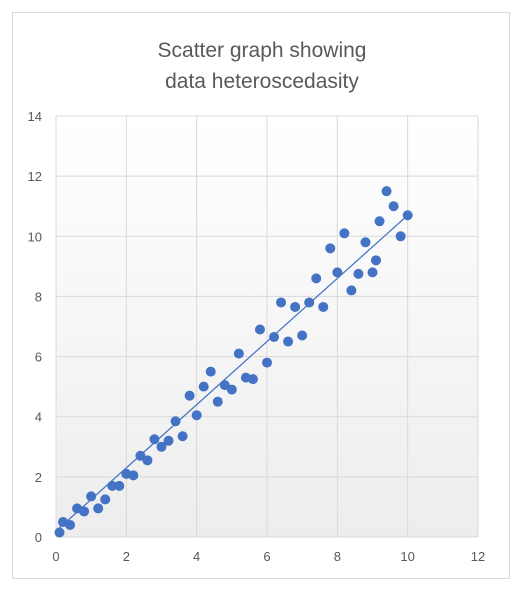 This screenshot has height=593, width=524. Describe the element at coordinates (38, 417) in the screenshot. I see `y-tick-label: 4` at that location.